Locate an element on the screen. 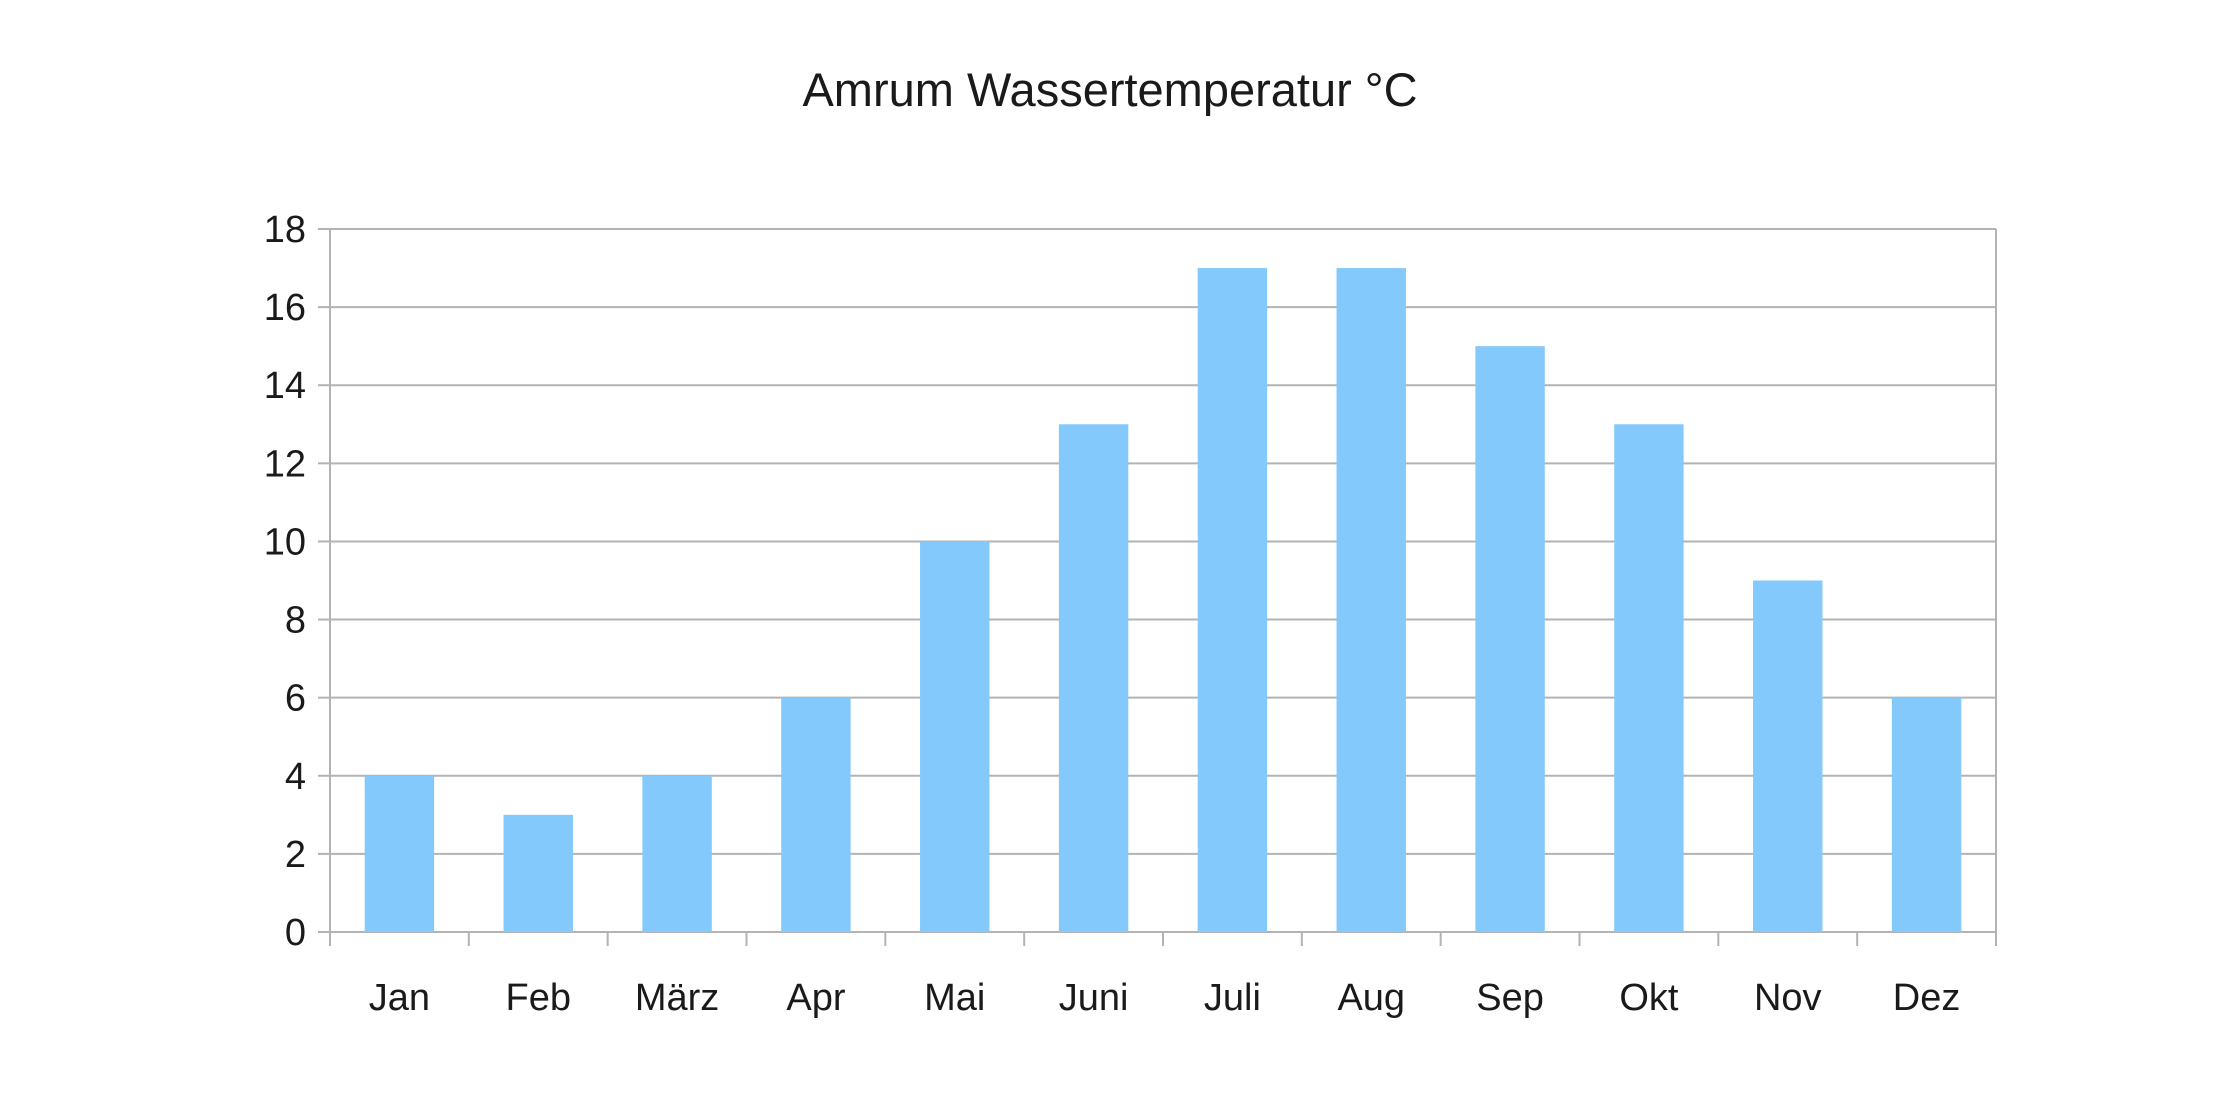 The image size is (2216, 1115). y-tick-label: 2 is located at coordinates (295, 855).